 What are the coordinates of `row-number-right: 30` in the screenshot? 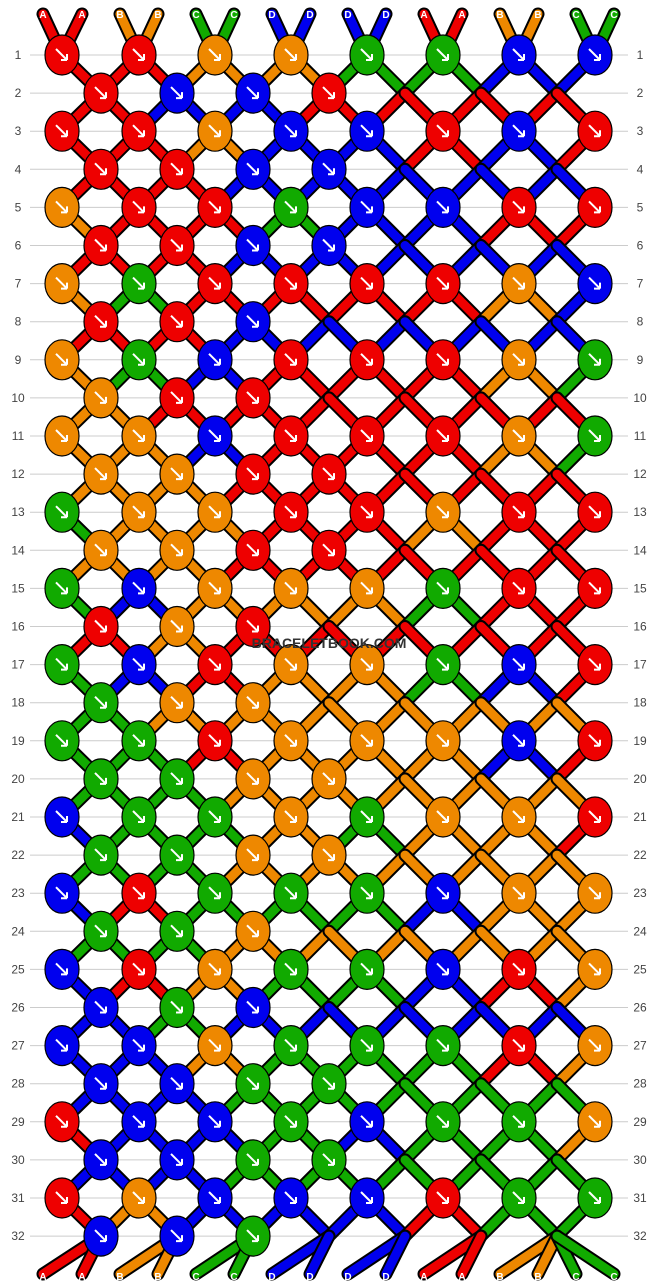 It's located at (640, 1160).